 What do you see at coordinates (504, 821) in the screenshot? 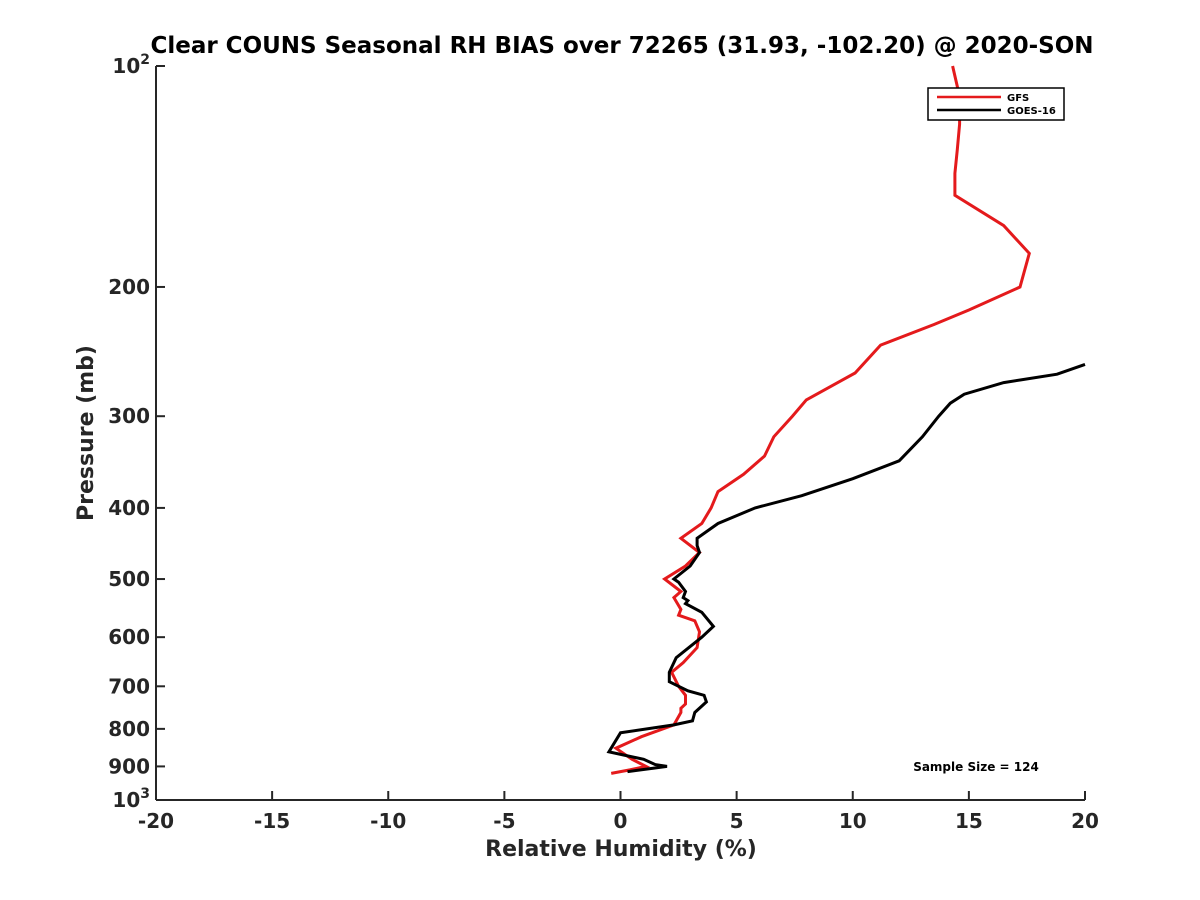
I see `x-tick-label: -5` at bounding box center [504, 821].